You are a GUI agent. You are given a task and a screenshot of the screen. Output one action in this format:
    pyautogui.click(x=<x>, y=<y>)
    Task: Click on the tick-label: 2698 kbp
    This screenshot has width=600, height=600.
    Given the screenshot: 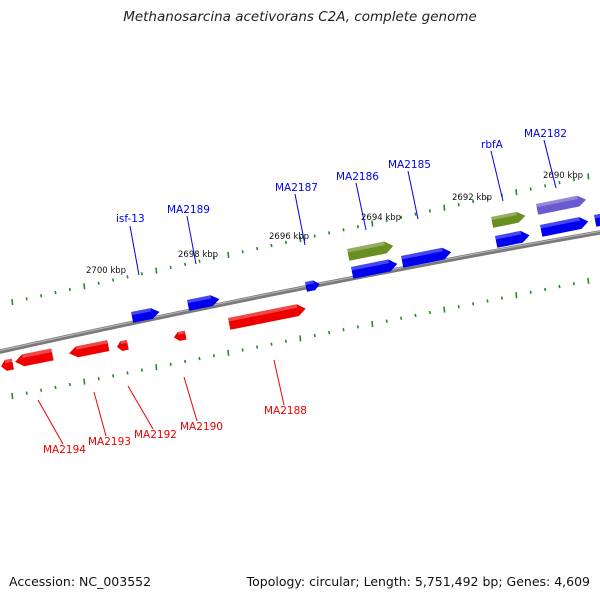 What is the action you would take?
    pyautogui.click(x=198, y=255)
    